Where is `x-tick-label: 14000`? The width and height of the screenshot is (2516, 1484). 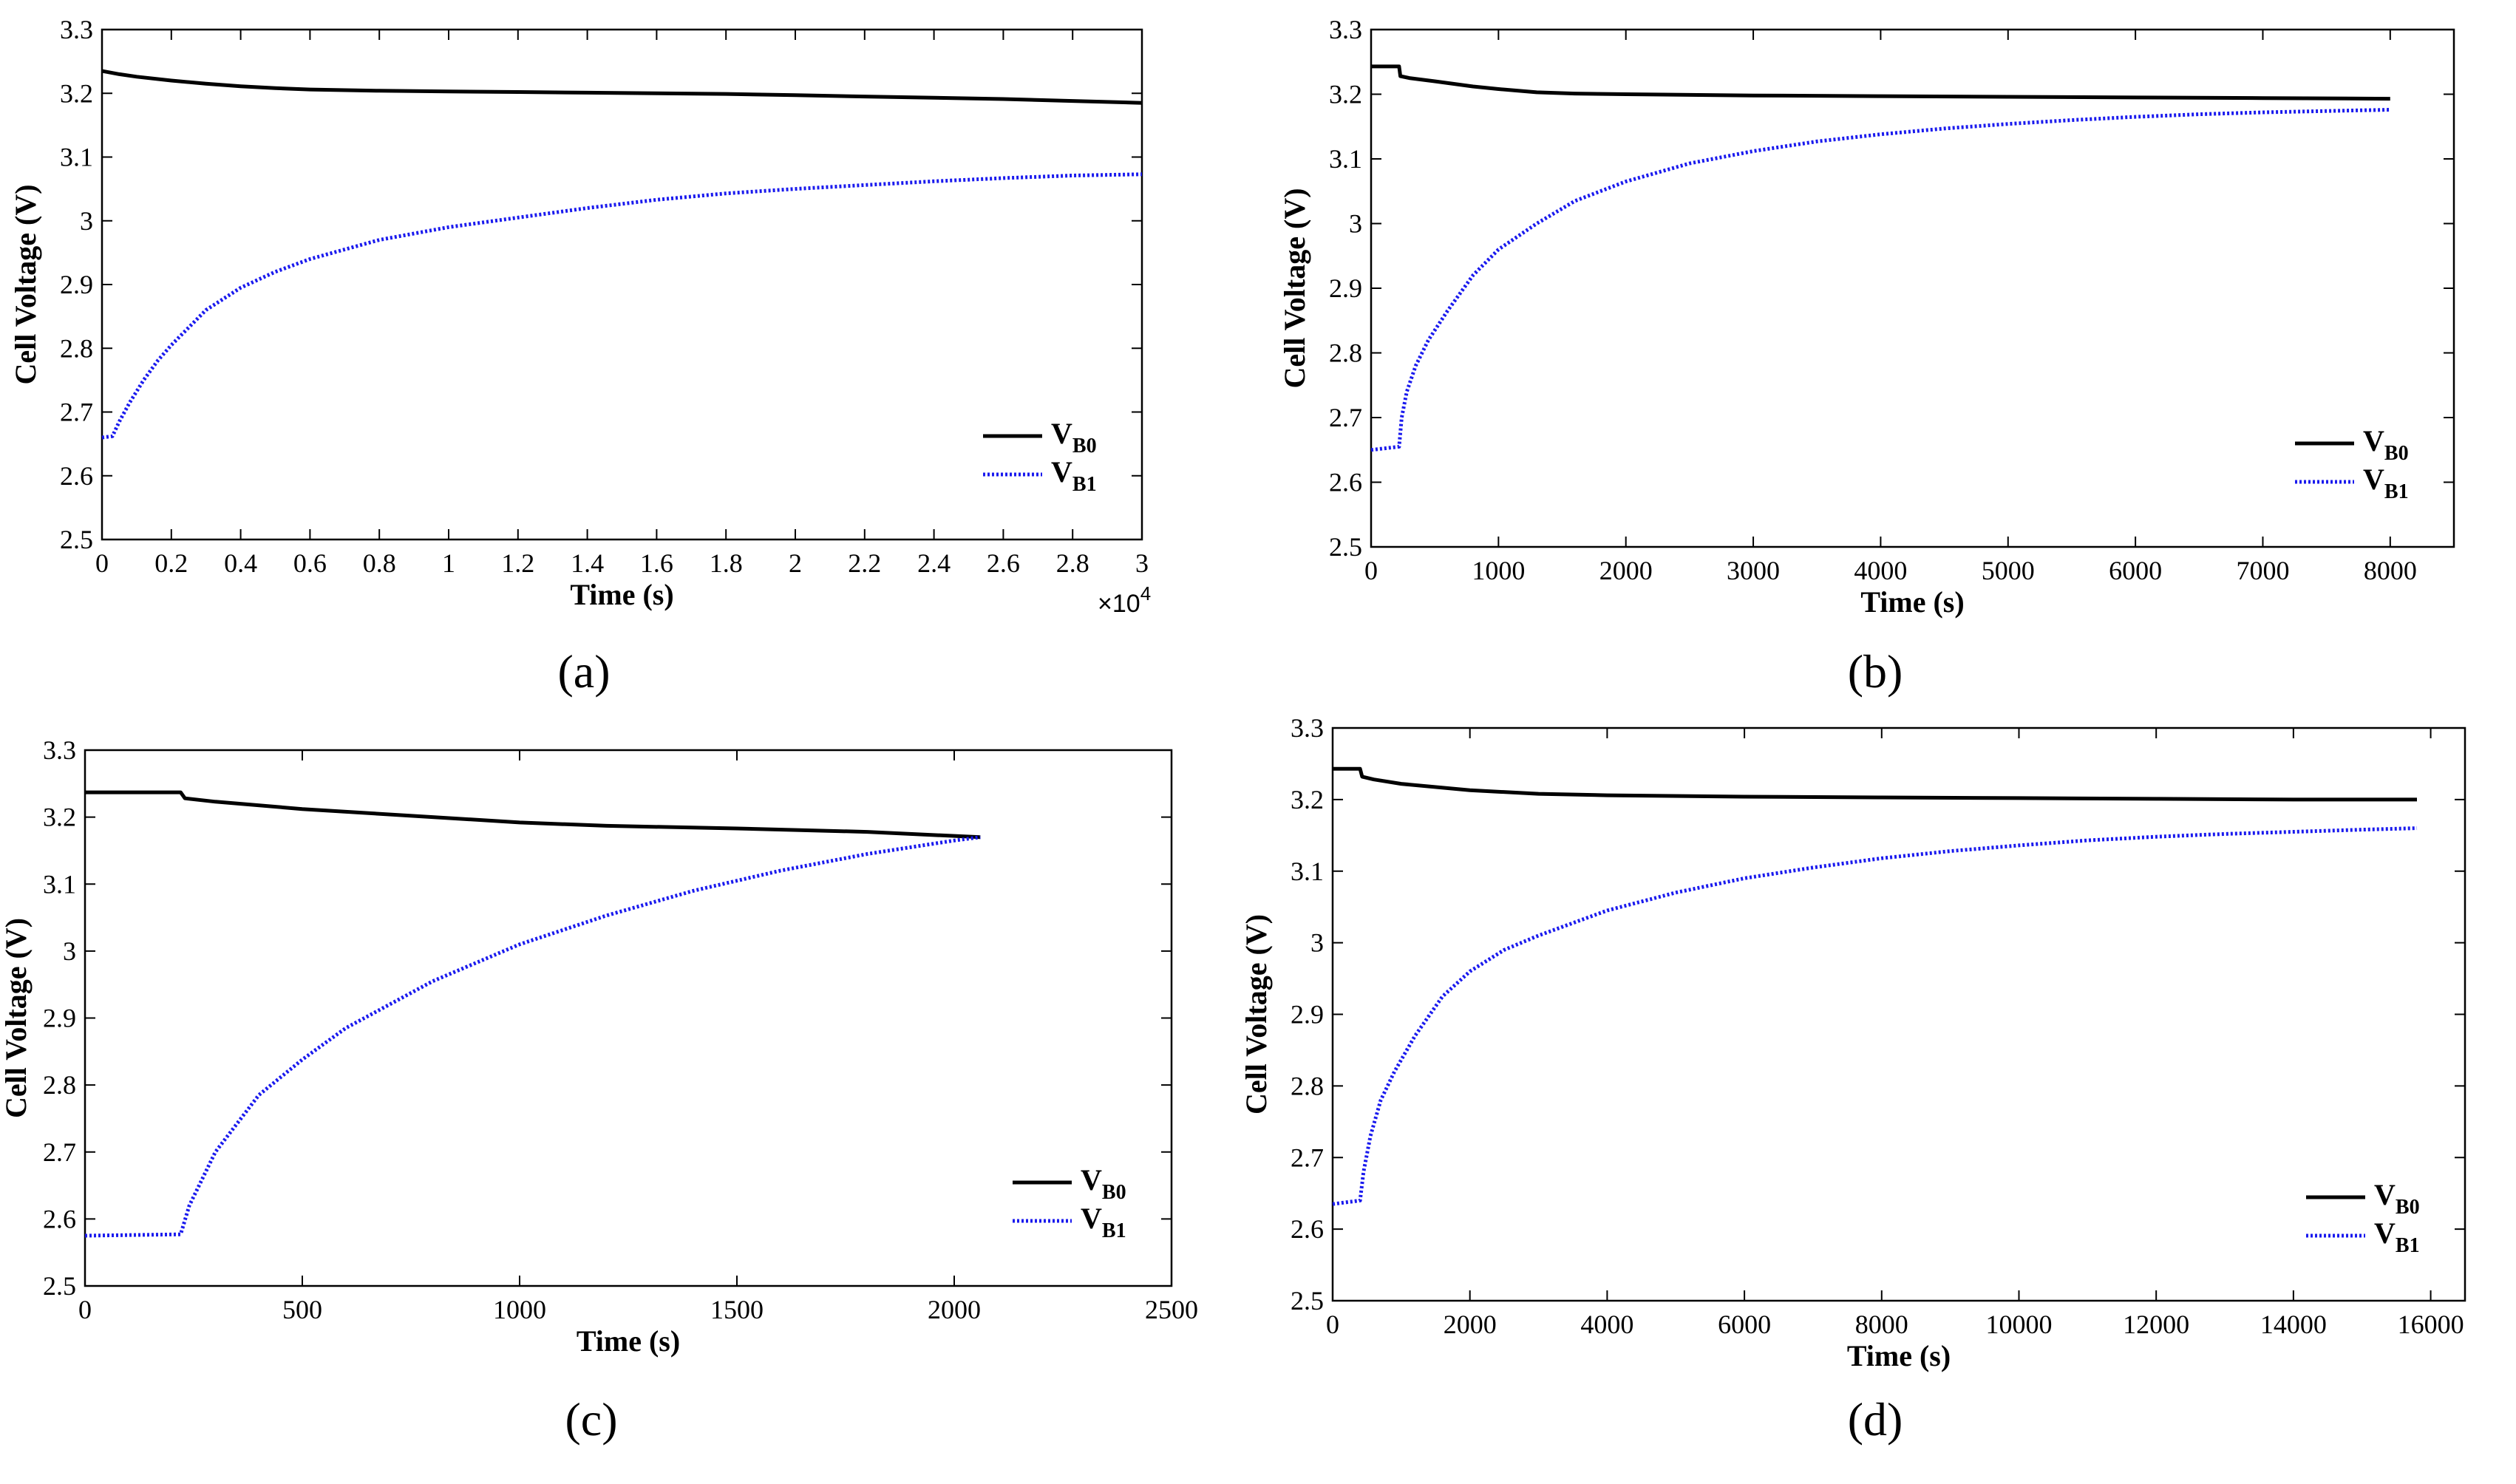
x-tick-label: 14000 is located at coordinates (2293, 1324).